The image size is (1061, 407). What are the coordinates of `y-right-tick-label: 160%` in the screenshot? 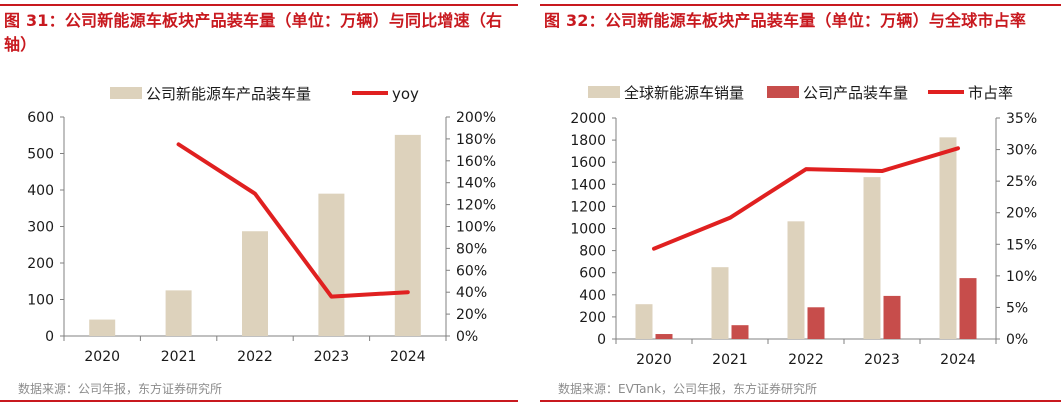 It's located at (476, 162).